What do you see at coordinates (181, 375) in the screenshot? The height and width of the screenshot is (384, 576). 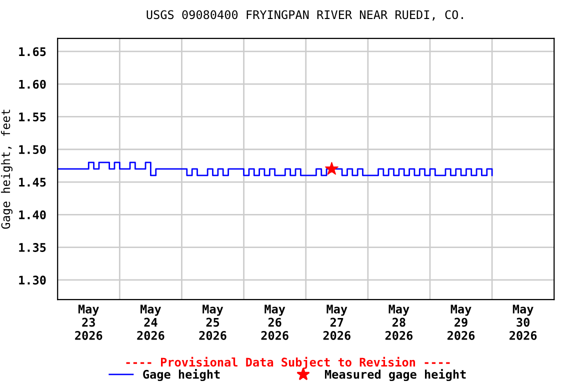 I see `legend-label: Gage height` at bounding box center [181, 375].